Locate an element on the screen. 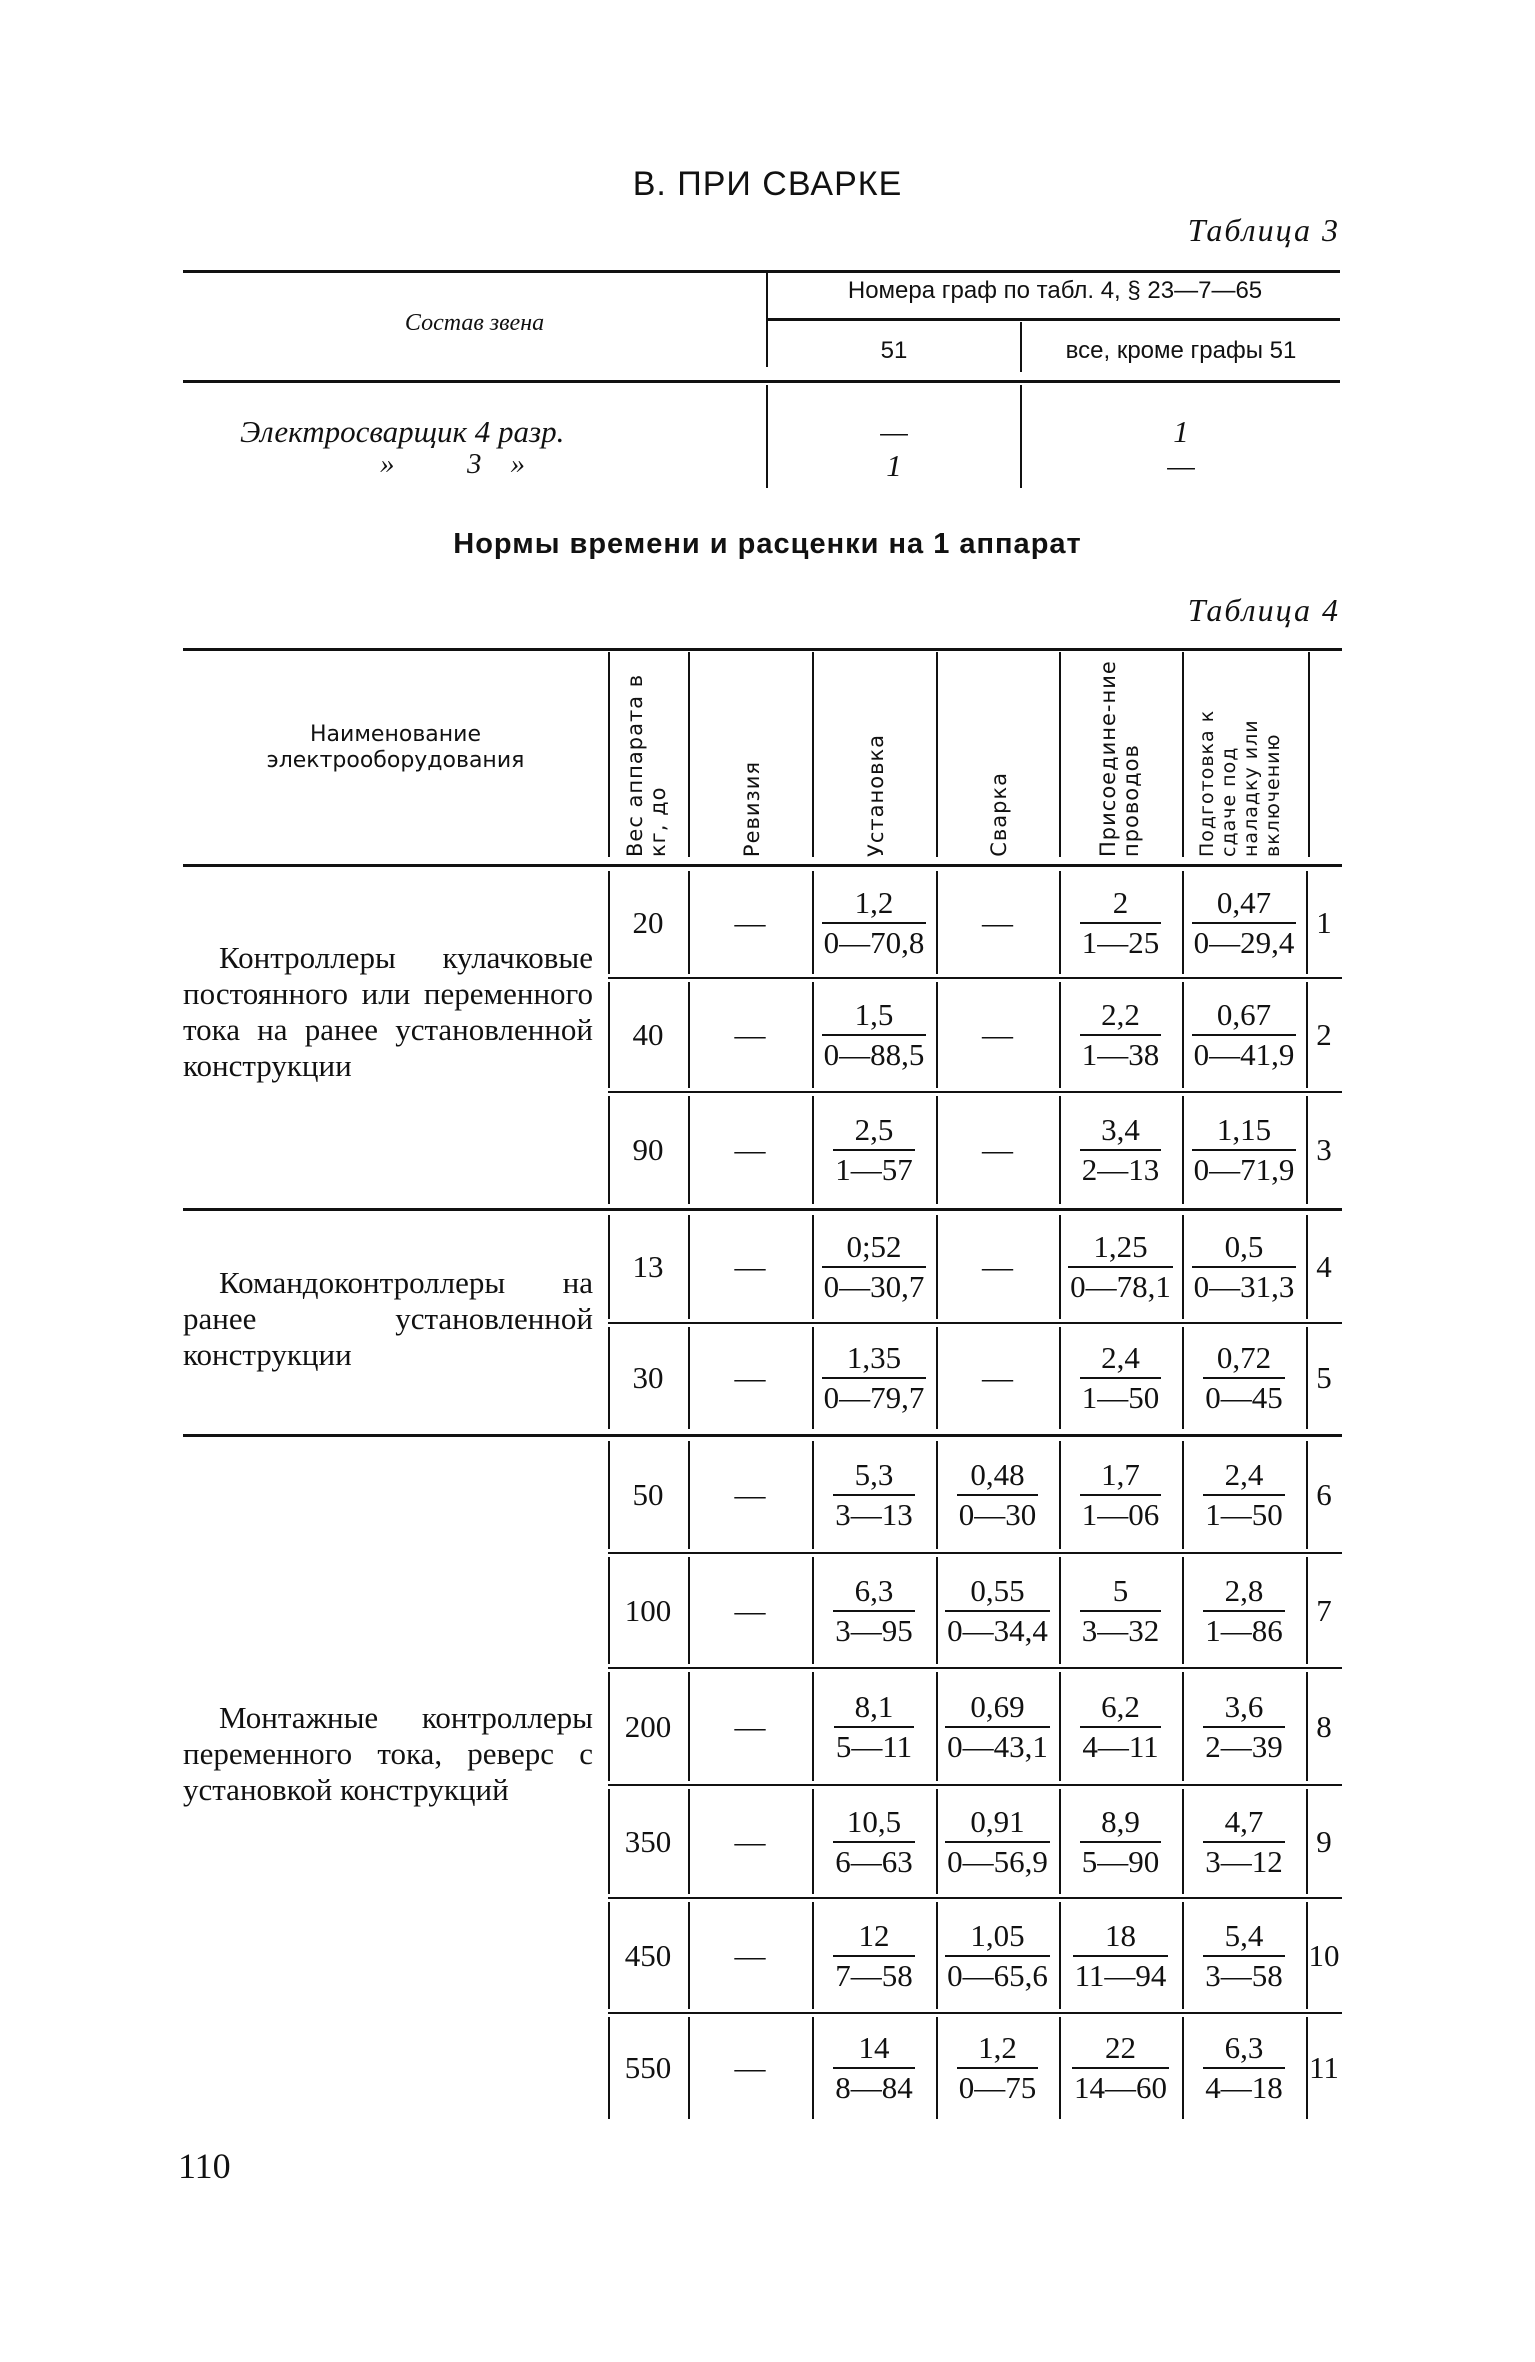  fraction-time: 0,47 is located at coordinates (1244, 902).